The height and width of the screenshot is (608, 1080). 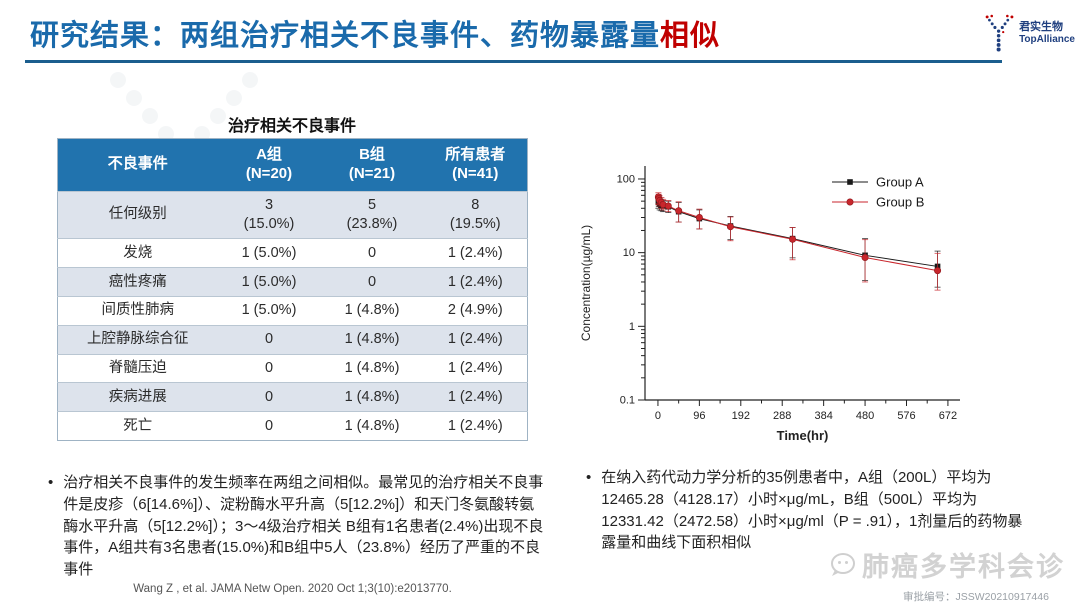 I want to click on ae-name-cell: 脊髓压迫, so click(x=137, y=368).